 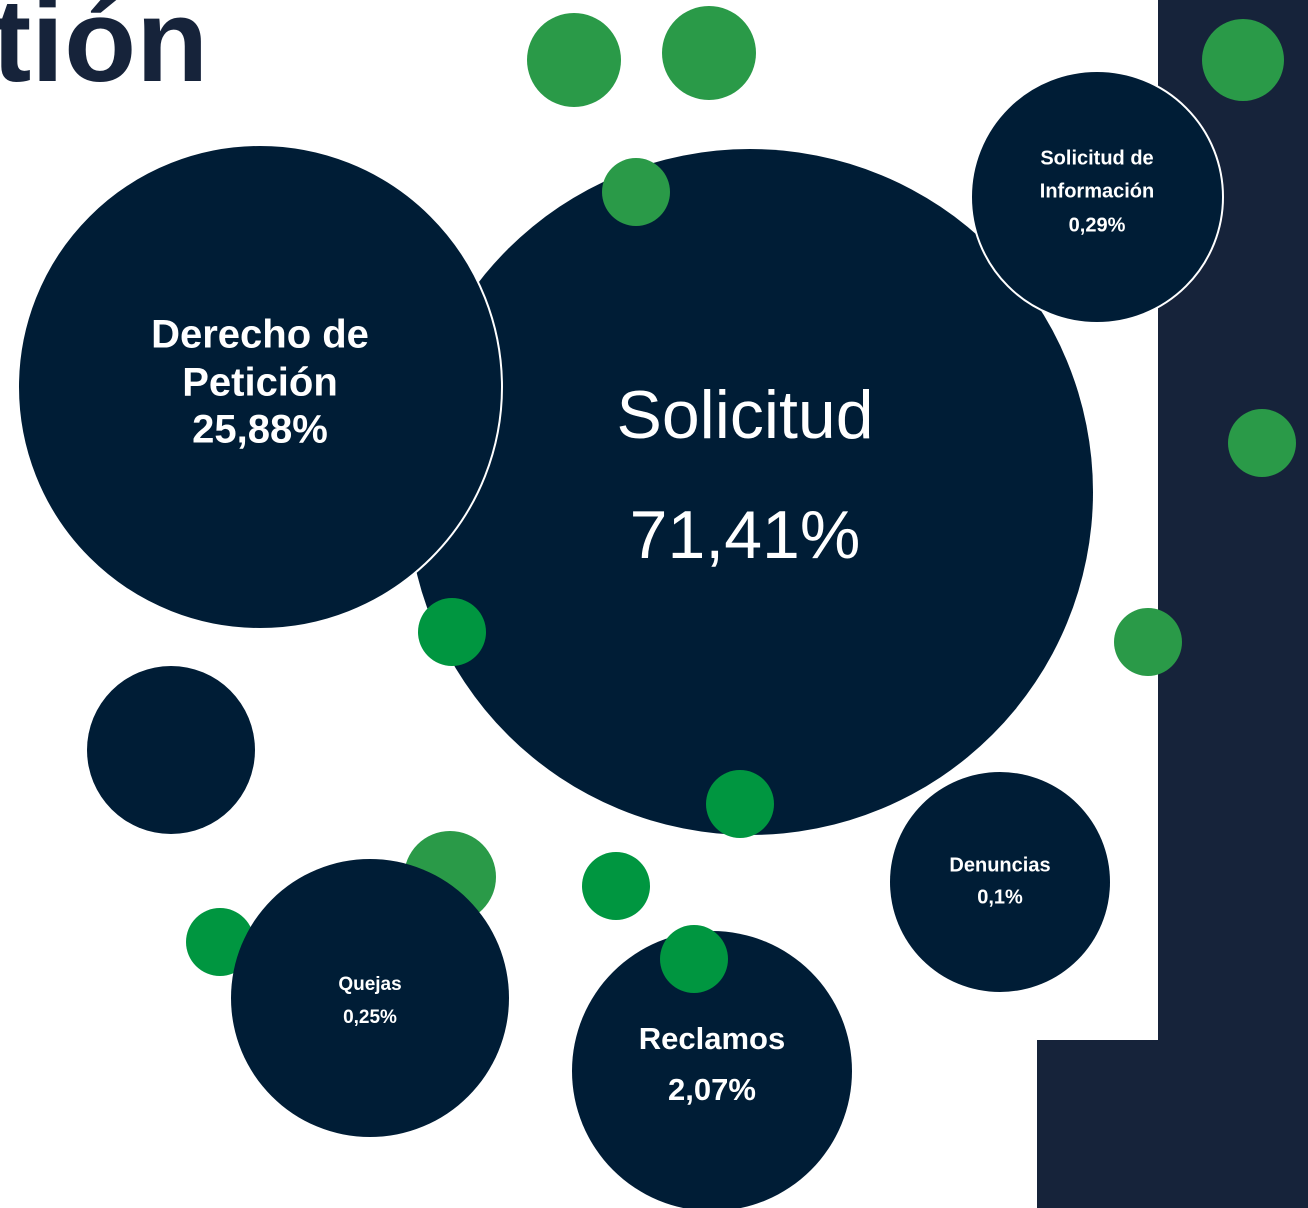 I want to click on bubble-value: 0,25%, so click(x=370, y=1017).